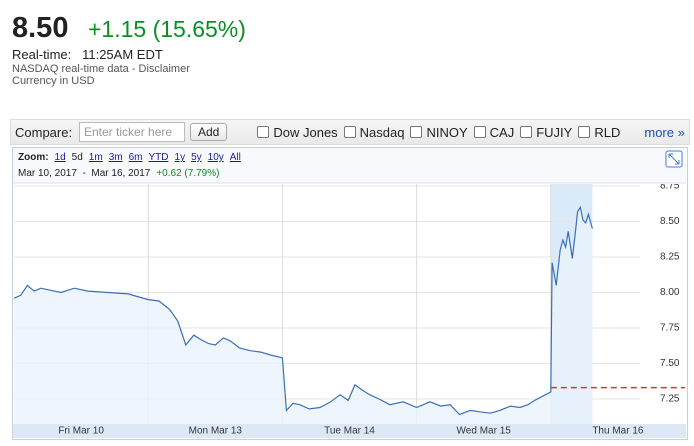 The height and width of the screenshot is (446, 694). What do you see at coordinates (132, 132) in the screenshot?
I see `ticker-input: Enter ticker here` at bounding box center [132, 132].